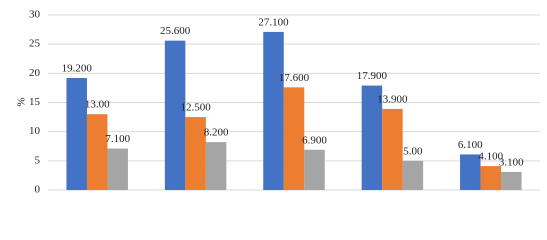 The width and height of the screenshot is (547, 240). What do you see at coordinates (35, 73) in the screenshot?
I see `y-tick-label: 20` at bounding box center [35, 73].